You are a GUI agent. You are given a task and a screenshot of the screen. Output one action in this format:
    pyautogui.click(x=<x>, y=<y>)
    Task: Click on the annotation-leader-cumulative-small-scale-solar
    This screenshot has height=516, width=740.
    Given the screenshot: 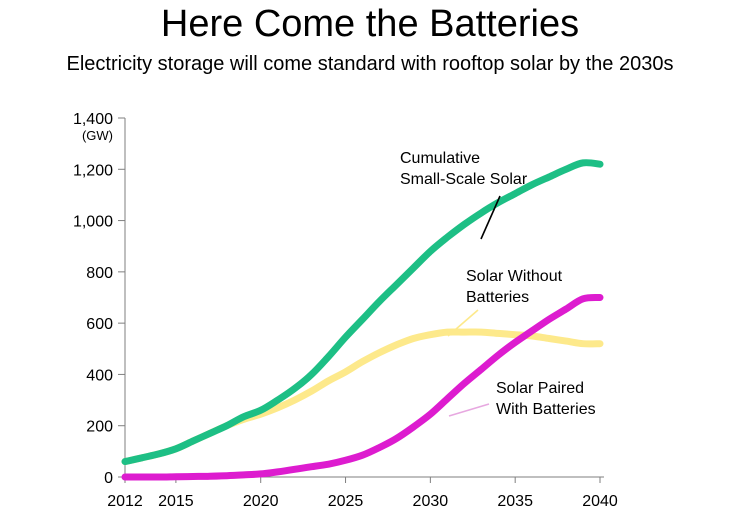 What is the action you would take?
    pyautogui.click(x=490, y=217)
    